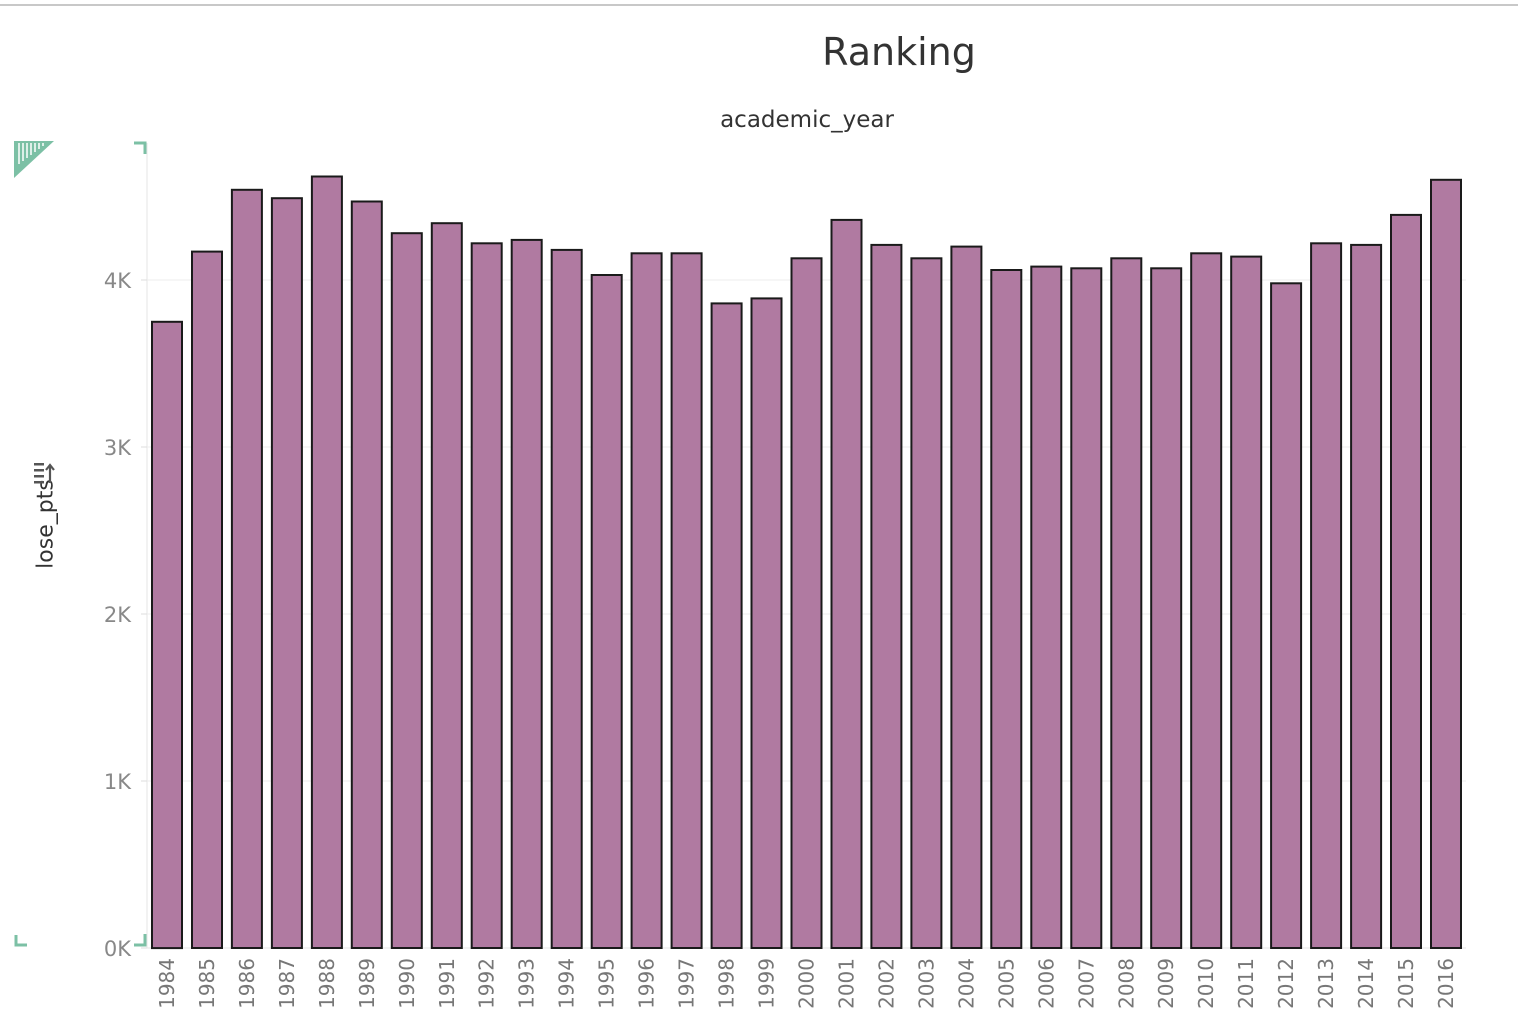  What do you see at coordinates (247, 983) in the screenshot?
I see `x-tick-label: 1986` at bounding box center [247, 983].